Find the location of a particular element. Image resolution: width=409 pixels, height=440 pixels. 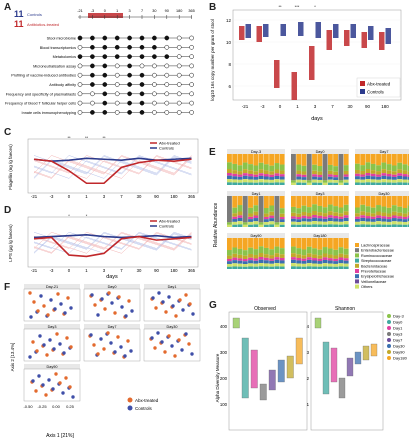

x-tick-label: 1 is located at coordinates (86, 196).